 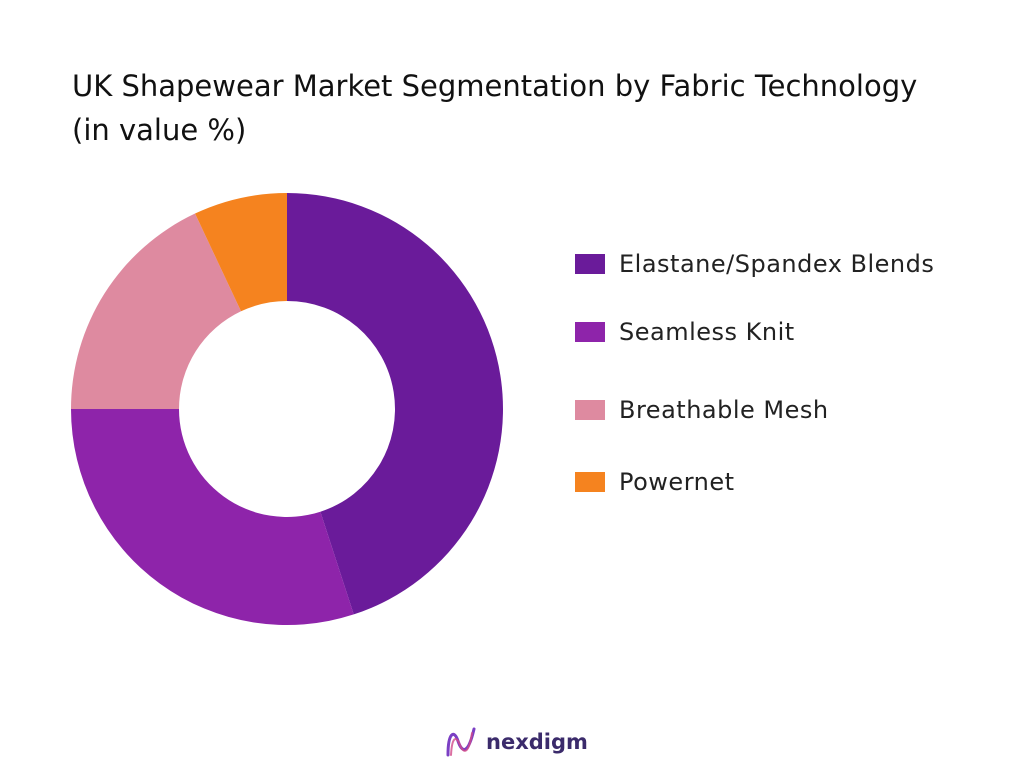 I want to click on legend-item: Elastane/Spandex Blends, so click(x=754, y=264).